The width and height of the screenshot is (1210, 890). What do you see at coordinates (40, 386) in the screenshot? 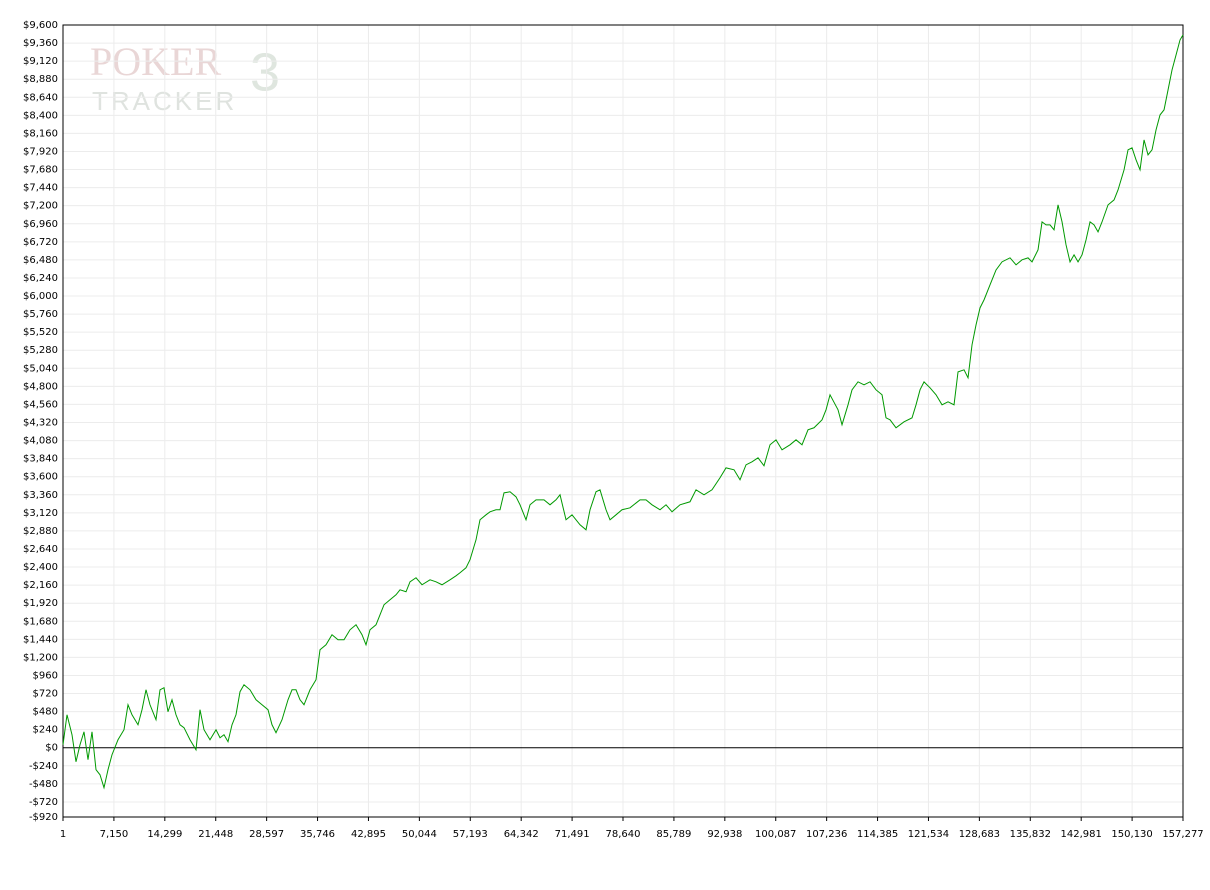
I see `y-tick-label: $4,800` at bounding box center [40, 386].